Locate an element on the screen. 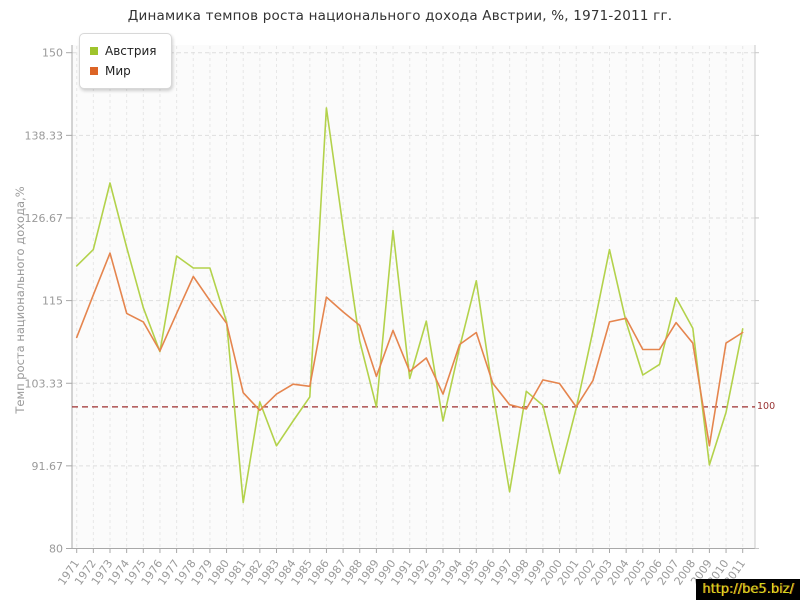 This screenshot has height=600, width=800. y-tick-label: 115 is located at coordinates (52, 301).